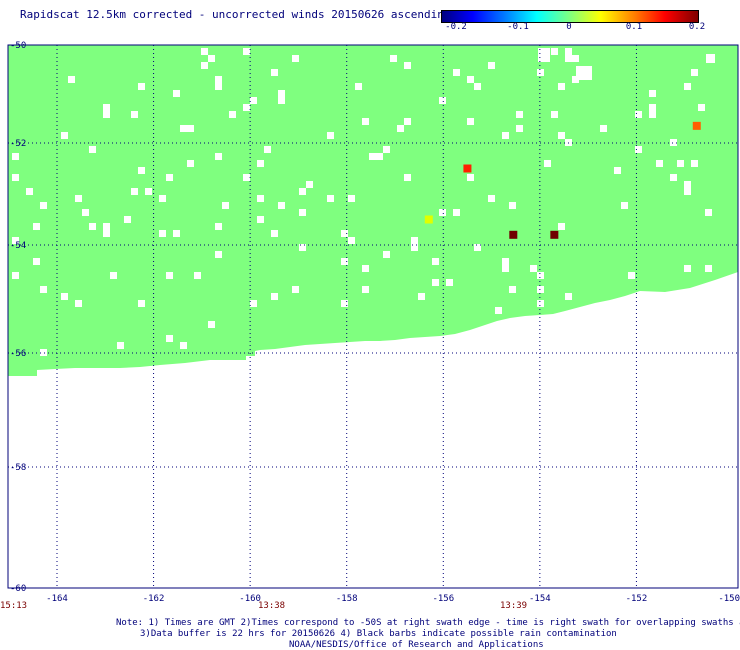 The width and height of the screenshot is (740, 650). Describe the element at coordinates (18, 589) in the screenshot. I see `lat-tick-label: -60` at that location.